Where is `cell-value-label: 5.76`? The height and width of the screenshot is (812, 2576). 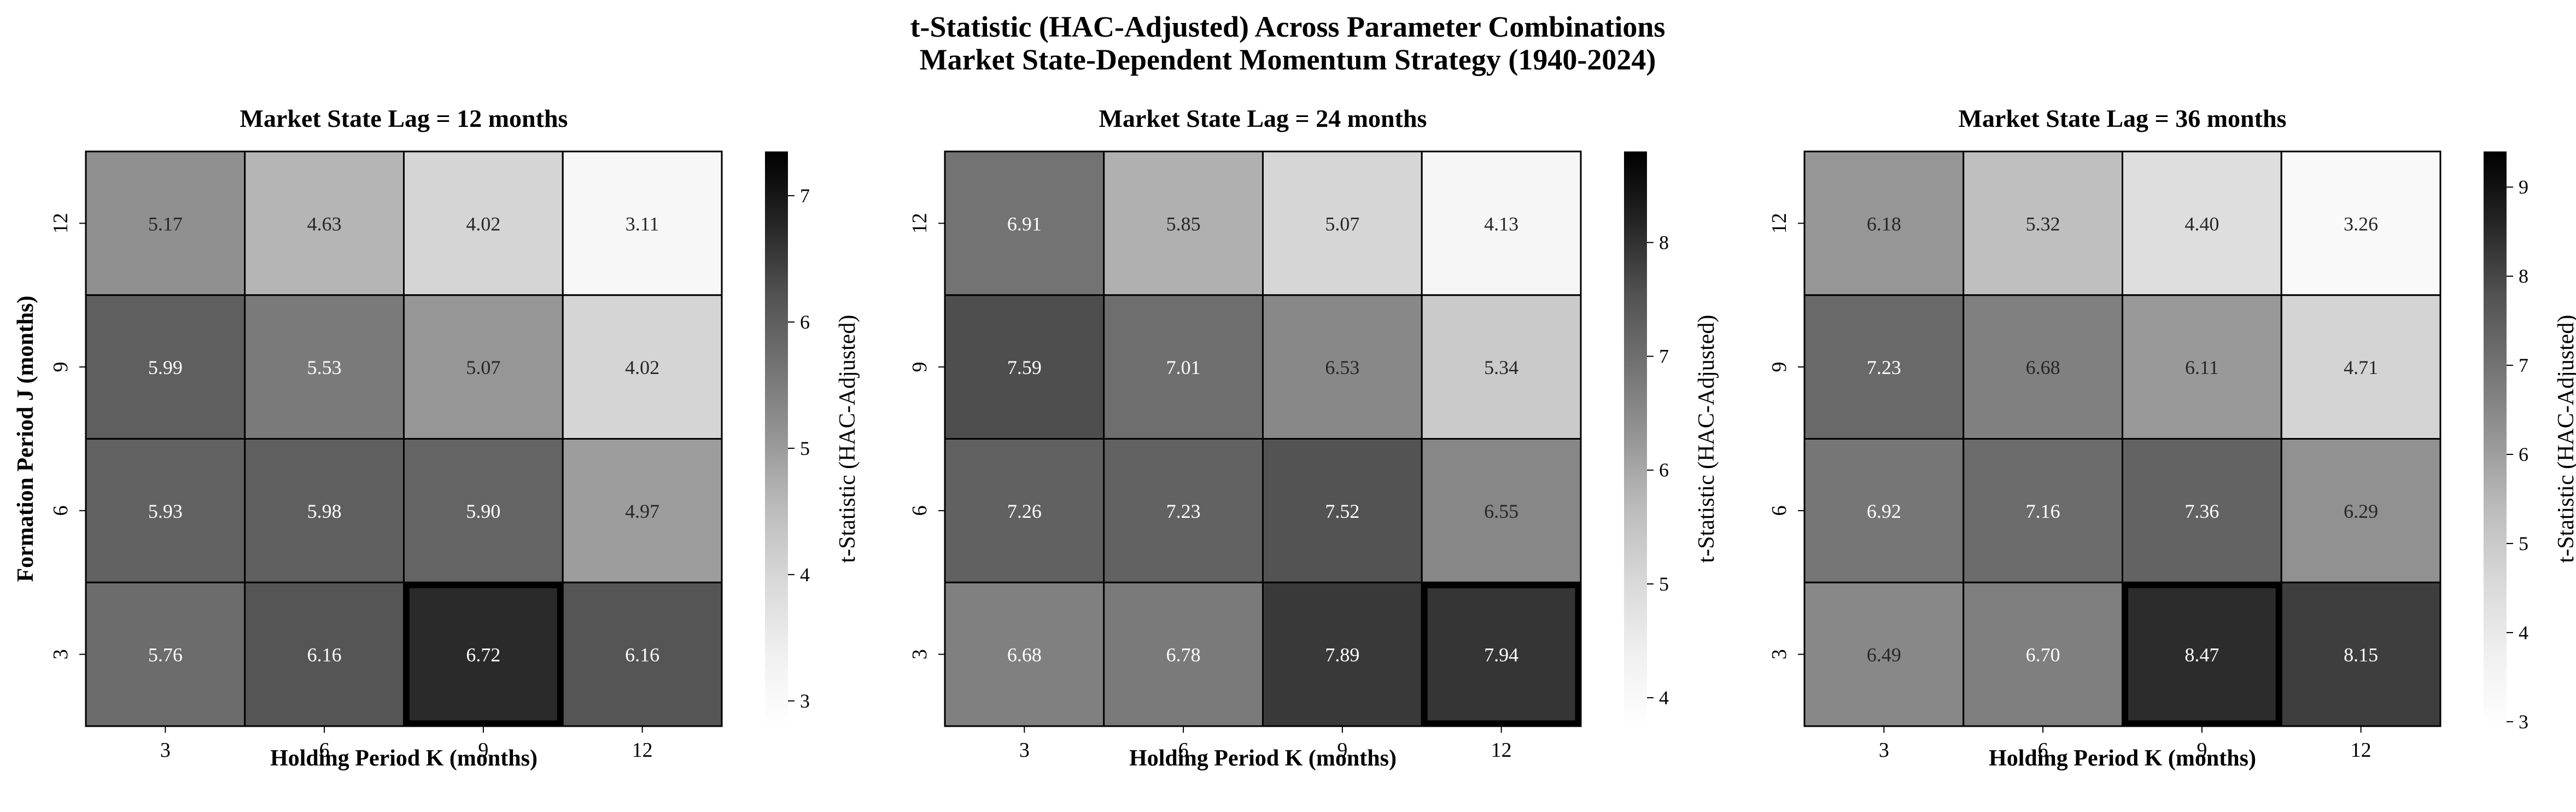
cell-value-label: 5.76 is located at coordinates (165, 655).